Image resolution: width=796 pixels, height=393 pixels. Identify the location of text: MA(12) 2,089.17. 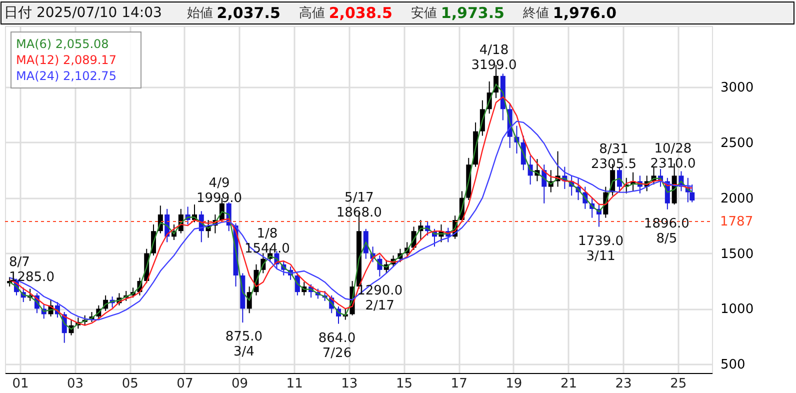
(66, 60).